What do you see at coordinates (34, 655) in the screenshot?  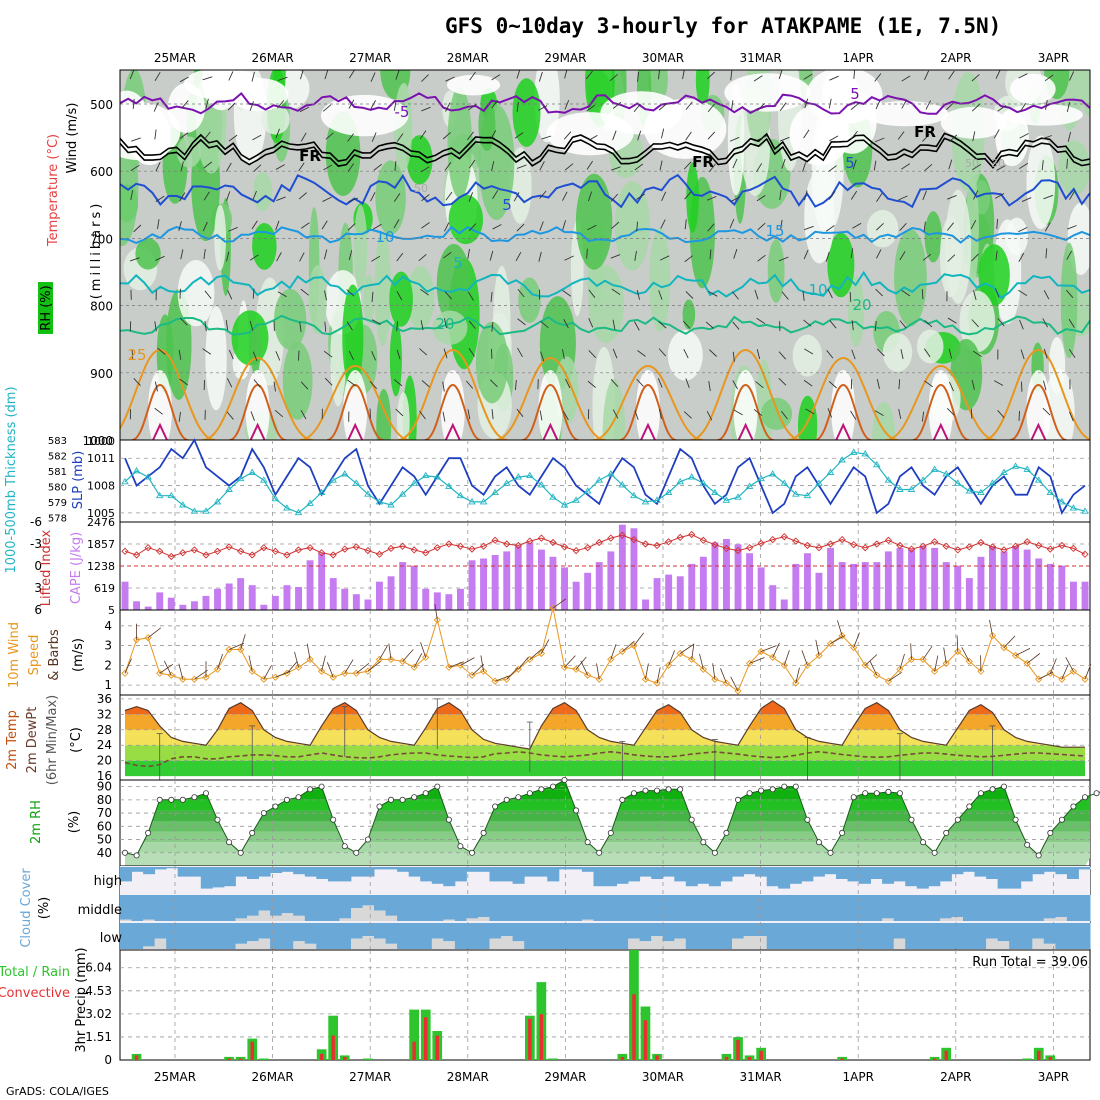 I see `wind-axis-subtitle: Speed` at bounding box center [34, 655].